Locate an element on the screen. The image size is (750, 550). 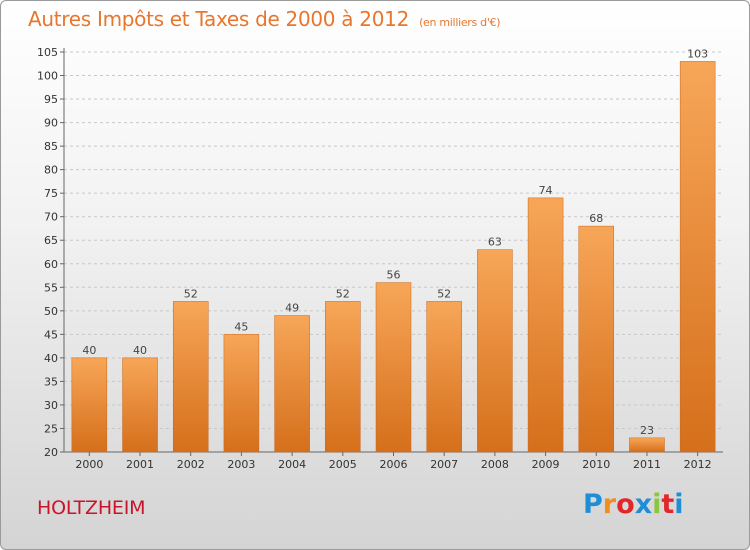
bar-2000 is located at coordinates (89, 405).